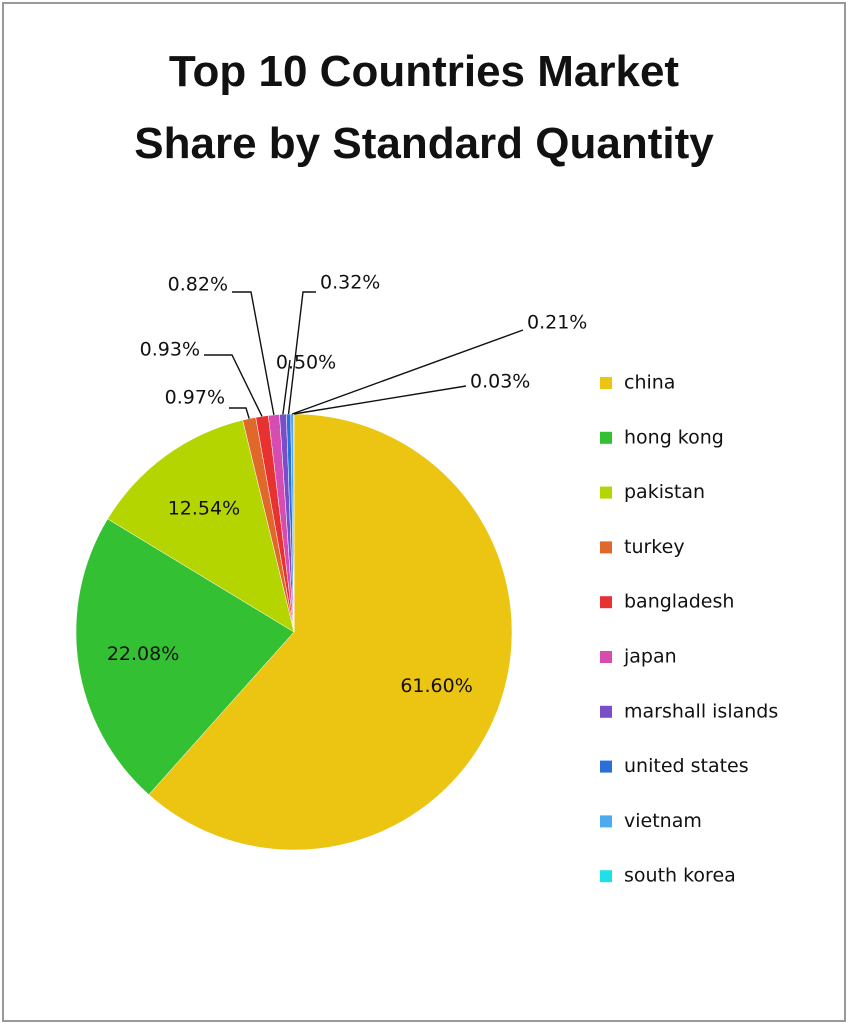 The image size is (848, 1024). Describe the element at coordinates (649, 383) in the screenshot. I see `legend-label: china` at that location.